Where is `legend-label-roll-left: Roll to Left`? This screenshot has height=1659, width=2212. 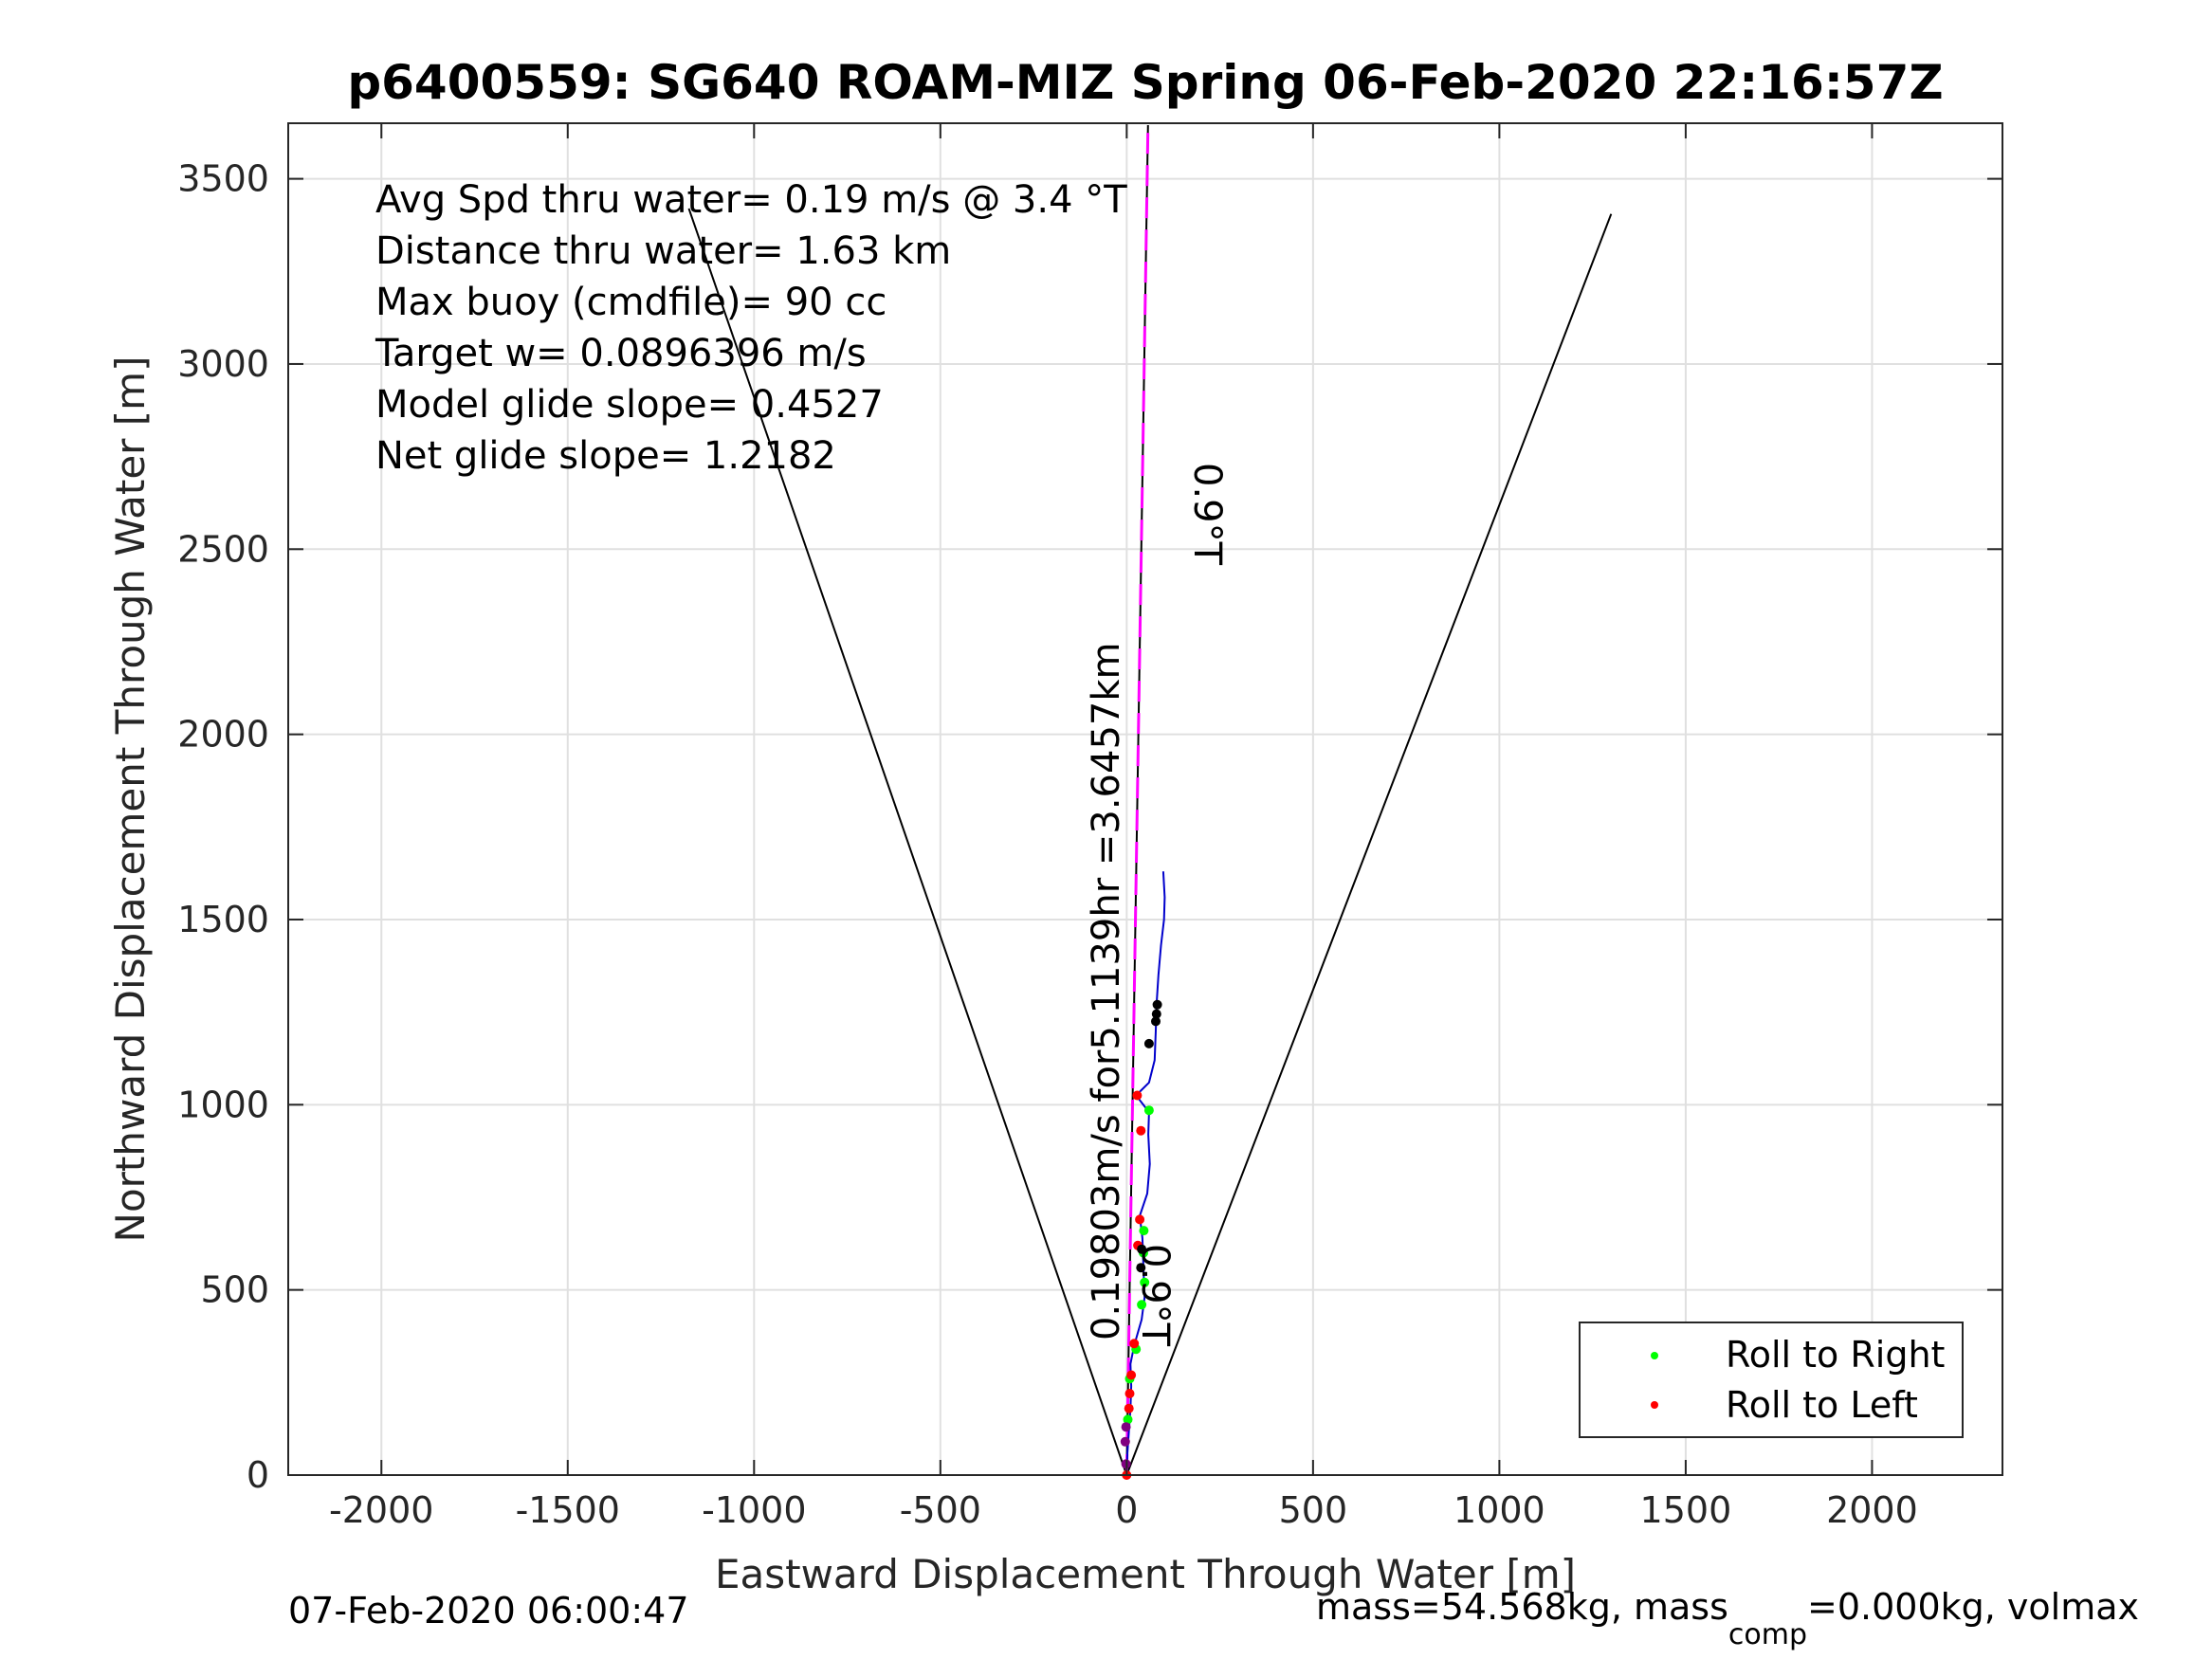
legend-label-roll-left: Roll to Left is located at coordinates (1822, 1405).